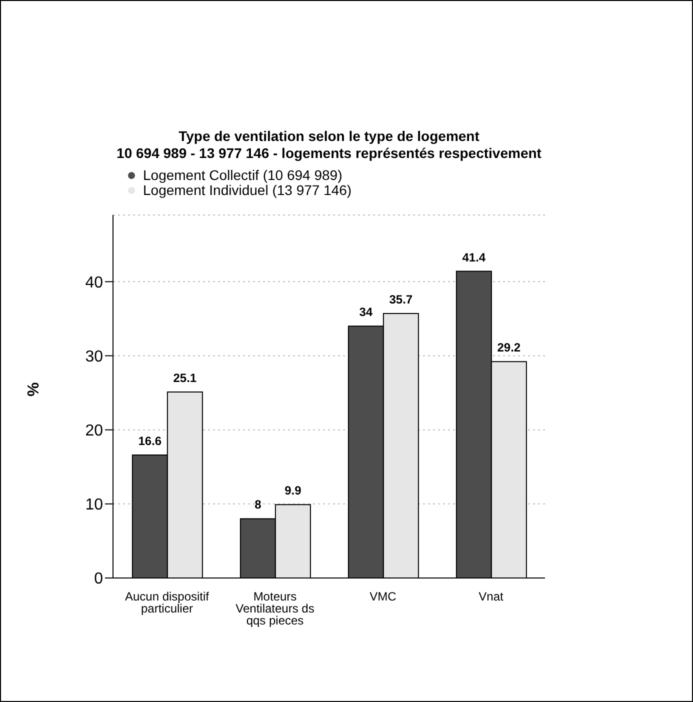  Describe the element at coordinates (491, 597) in the screenshot. I see `x-tick-label: Vnat` at that location.